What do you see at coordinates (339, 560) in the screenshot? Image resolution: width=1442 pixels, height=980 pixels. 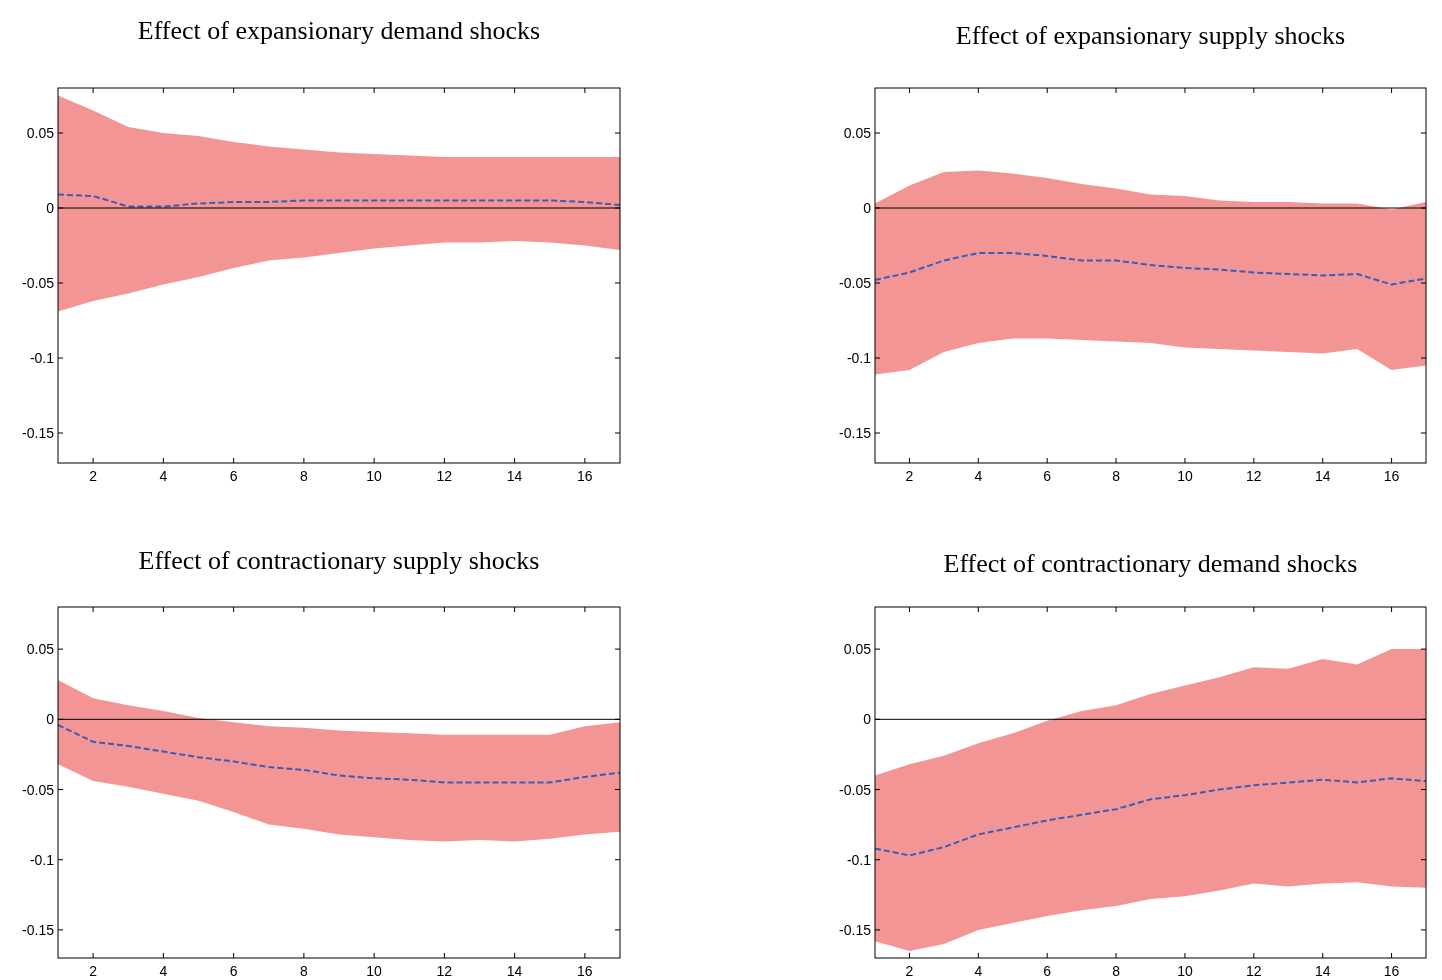 I see `chart-title: Effect of contractionary supply shocks` at bounding box center [339, 560].